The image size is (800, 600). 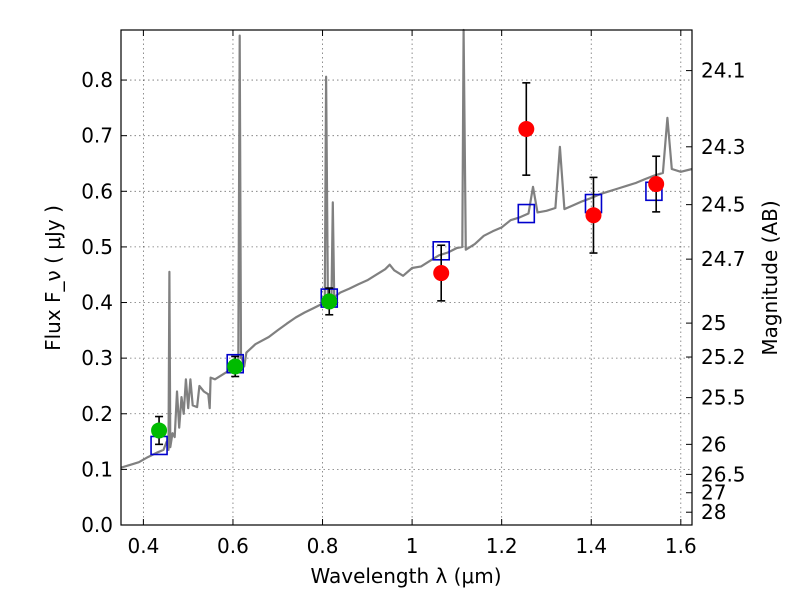 What do you see at coordinates (97, 414) in the screenshot?
I see `y-tick-label: 0.2` at bounding box center [97, 414].